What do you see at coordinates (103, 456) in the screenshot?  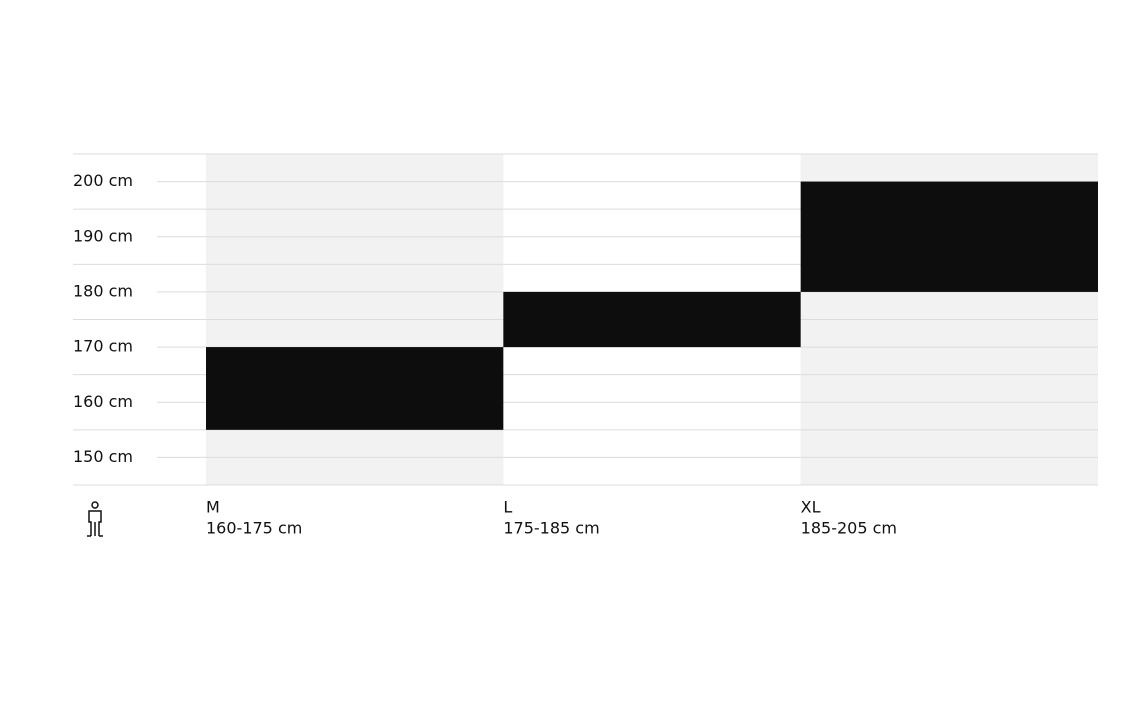 I see `y-tick-label: 150 cm` at bounding box center [103, 456].